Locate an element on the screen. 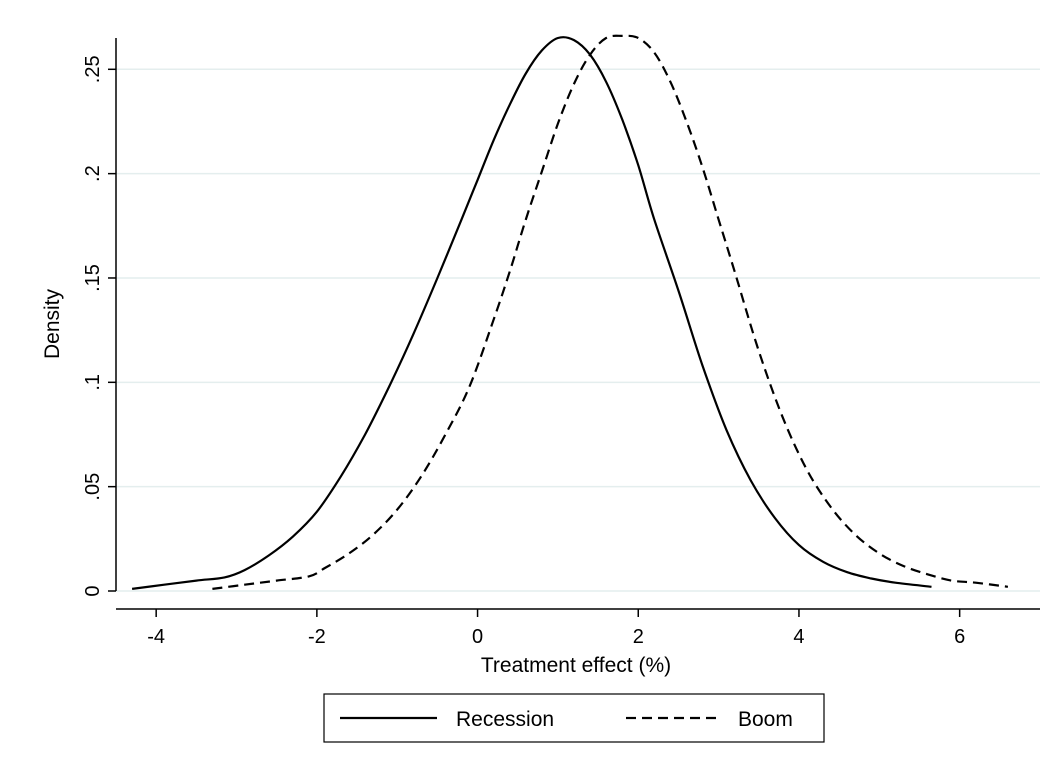 The height and width of the screenshot is (771, 1051). legend-label-boom: Boom is located at coordinates (765, 719).